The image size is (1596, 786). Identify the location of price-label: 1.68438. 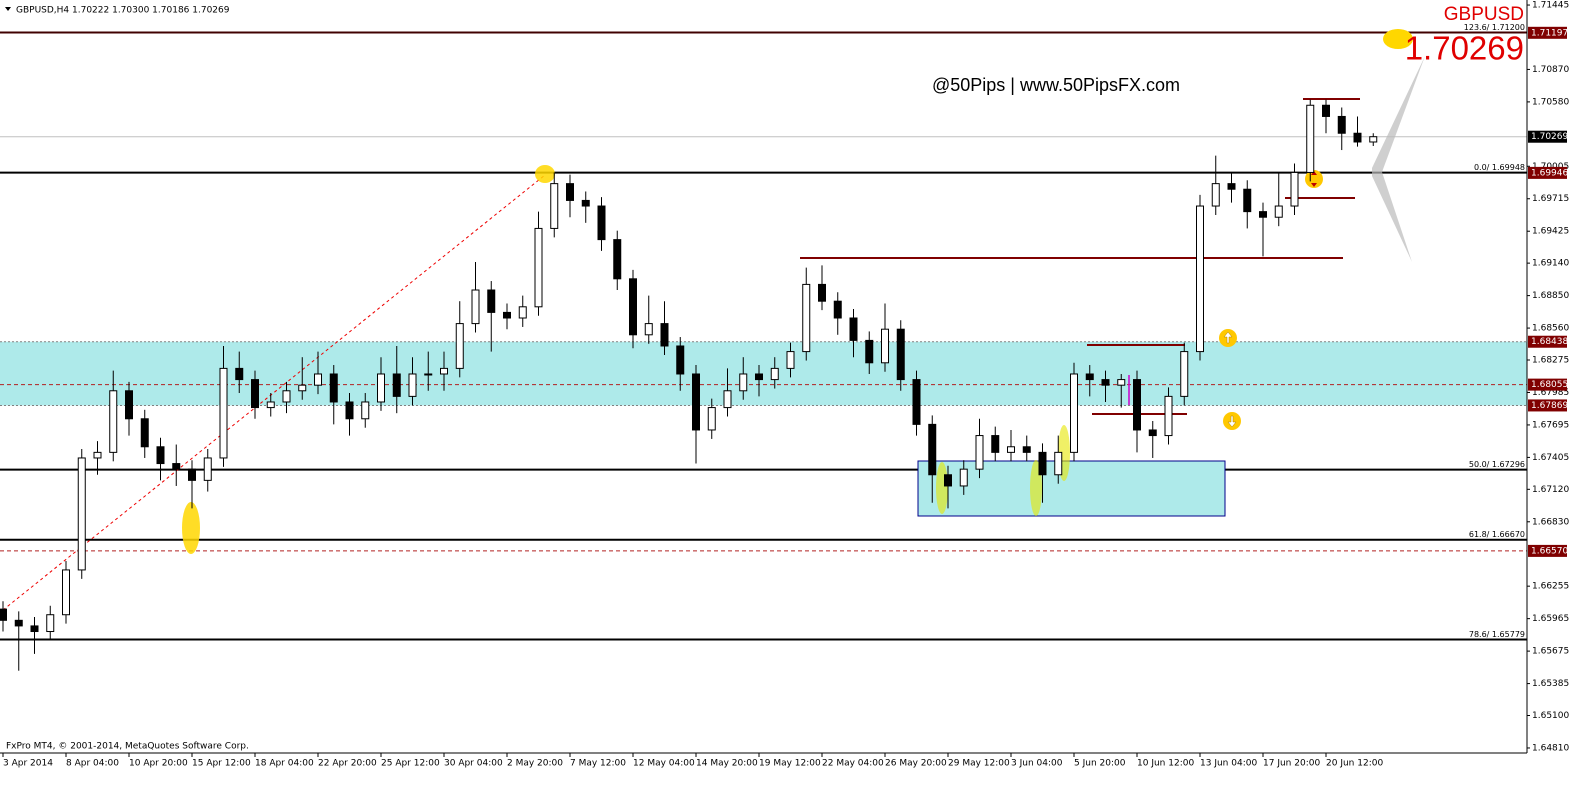
(1549, 342).